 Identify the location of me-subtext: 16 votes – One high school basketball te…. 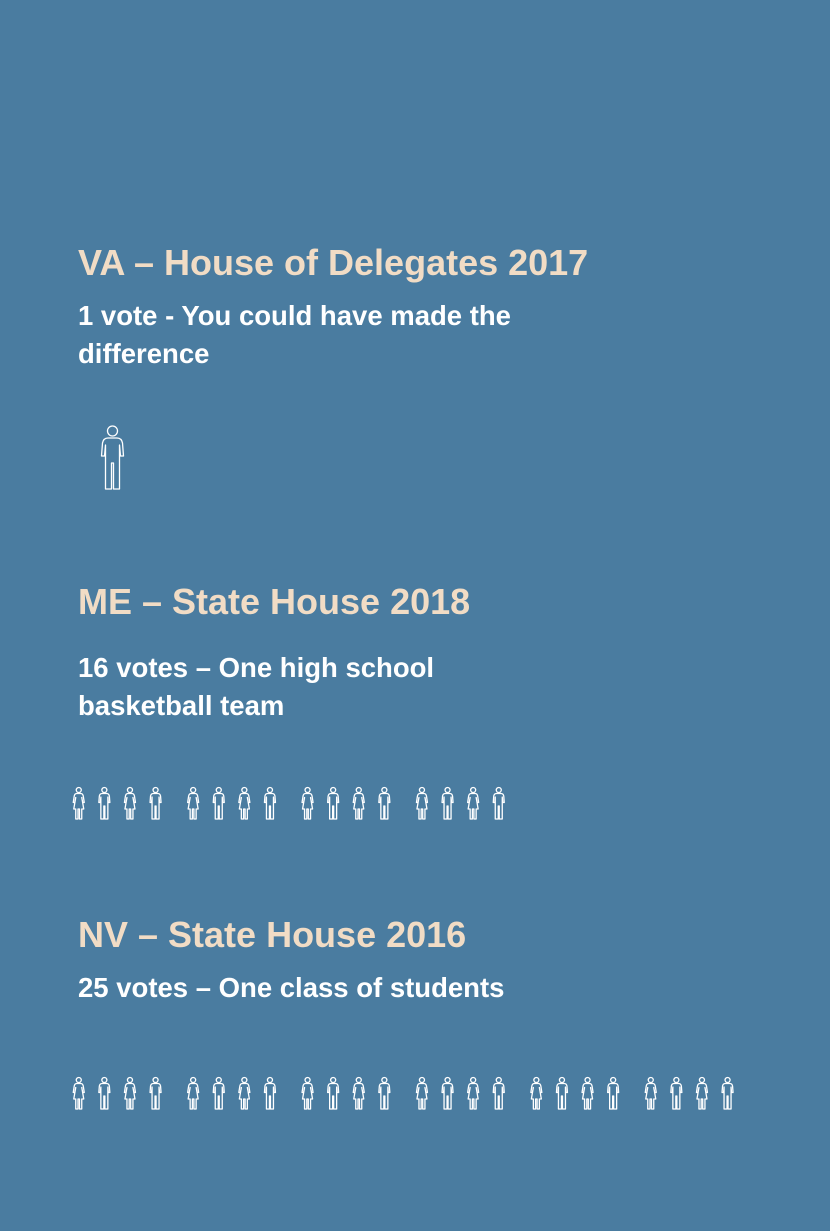
(256, 686).